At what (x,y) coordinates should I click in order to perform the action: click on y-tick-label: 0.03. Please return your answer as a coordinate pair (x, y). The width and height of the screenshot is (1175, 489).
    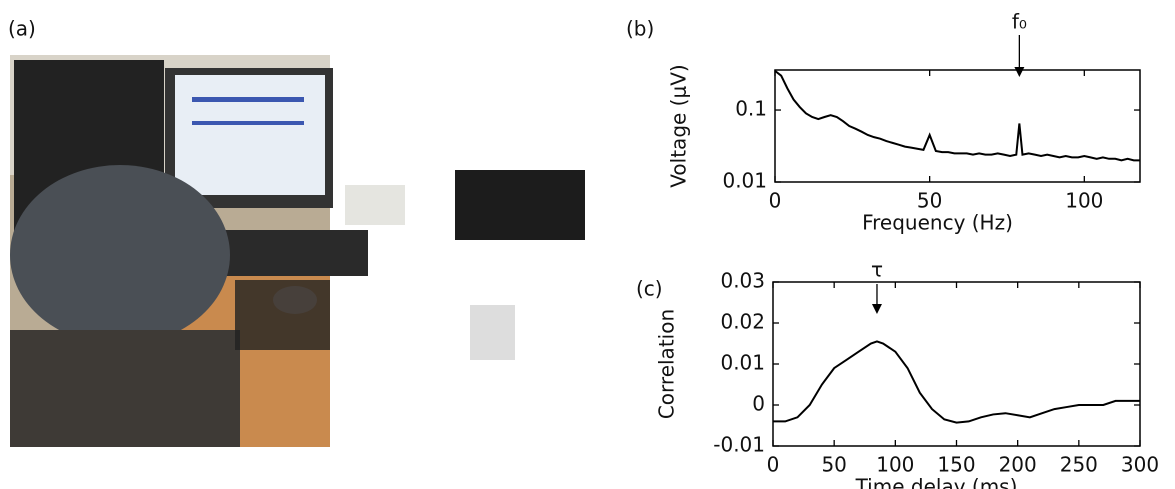
    Looking at the image, I should click on (742, 281).